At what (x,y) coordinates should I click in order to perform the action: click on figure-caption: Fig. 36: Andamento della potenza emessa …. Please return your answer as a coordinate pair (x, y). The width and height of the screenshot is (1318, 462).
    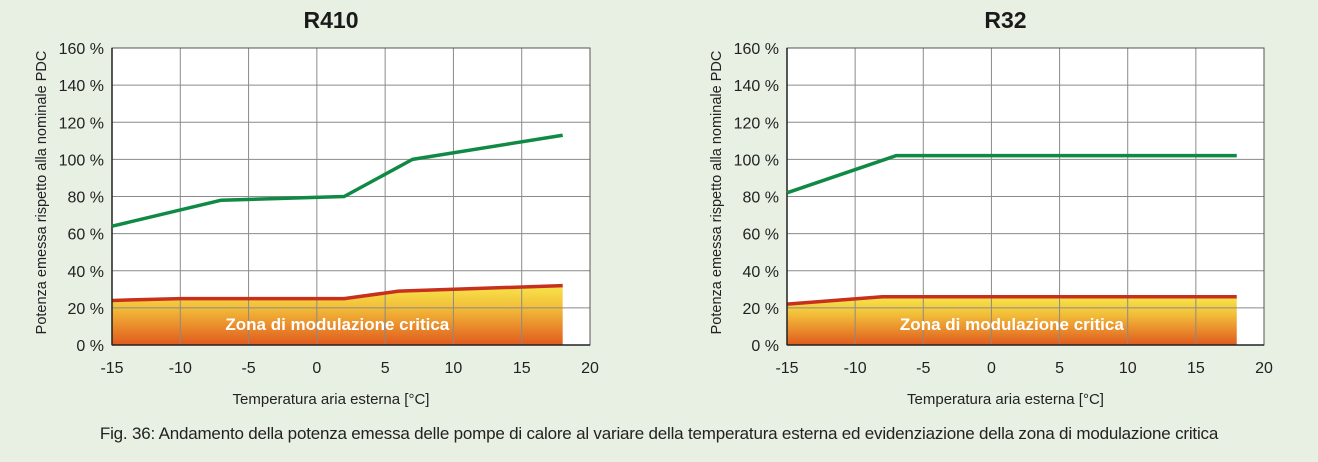
    Looking at the image, I should click on (659, 433).